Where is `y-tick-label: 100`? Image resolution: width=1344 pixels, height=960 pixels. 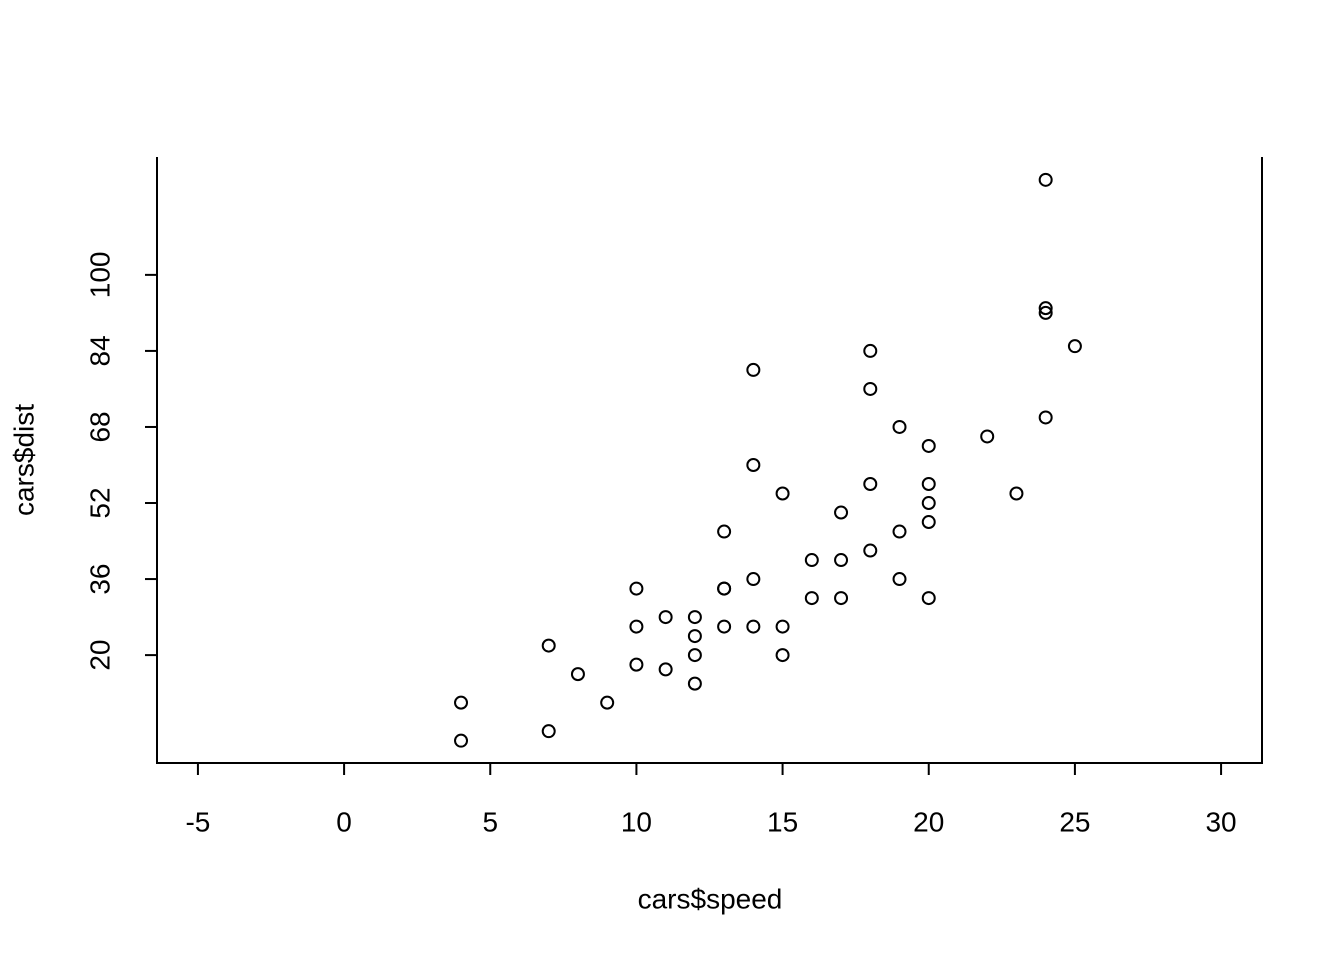
y-tick-label: 100 is located at coordinates (99, 275).